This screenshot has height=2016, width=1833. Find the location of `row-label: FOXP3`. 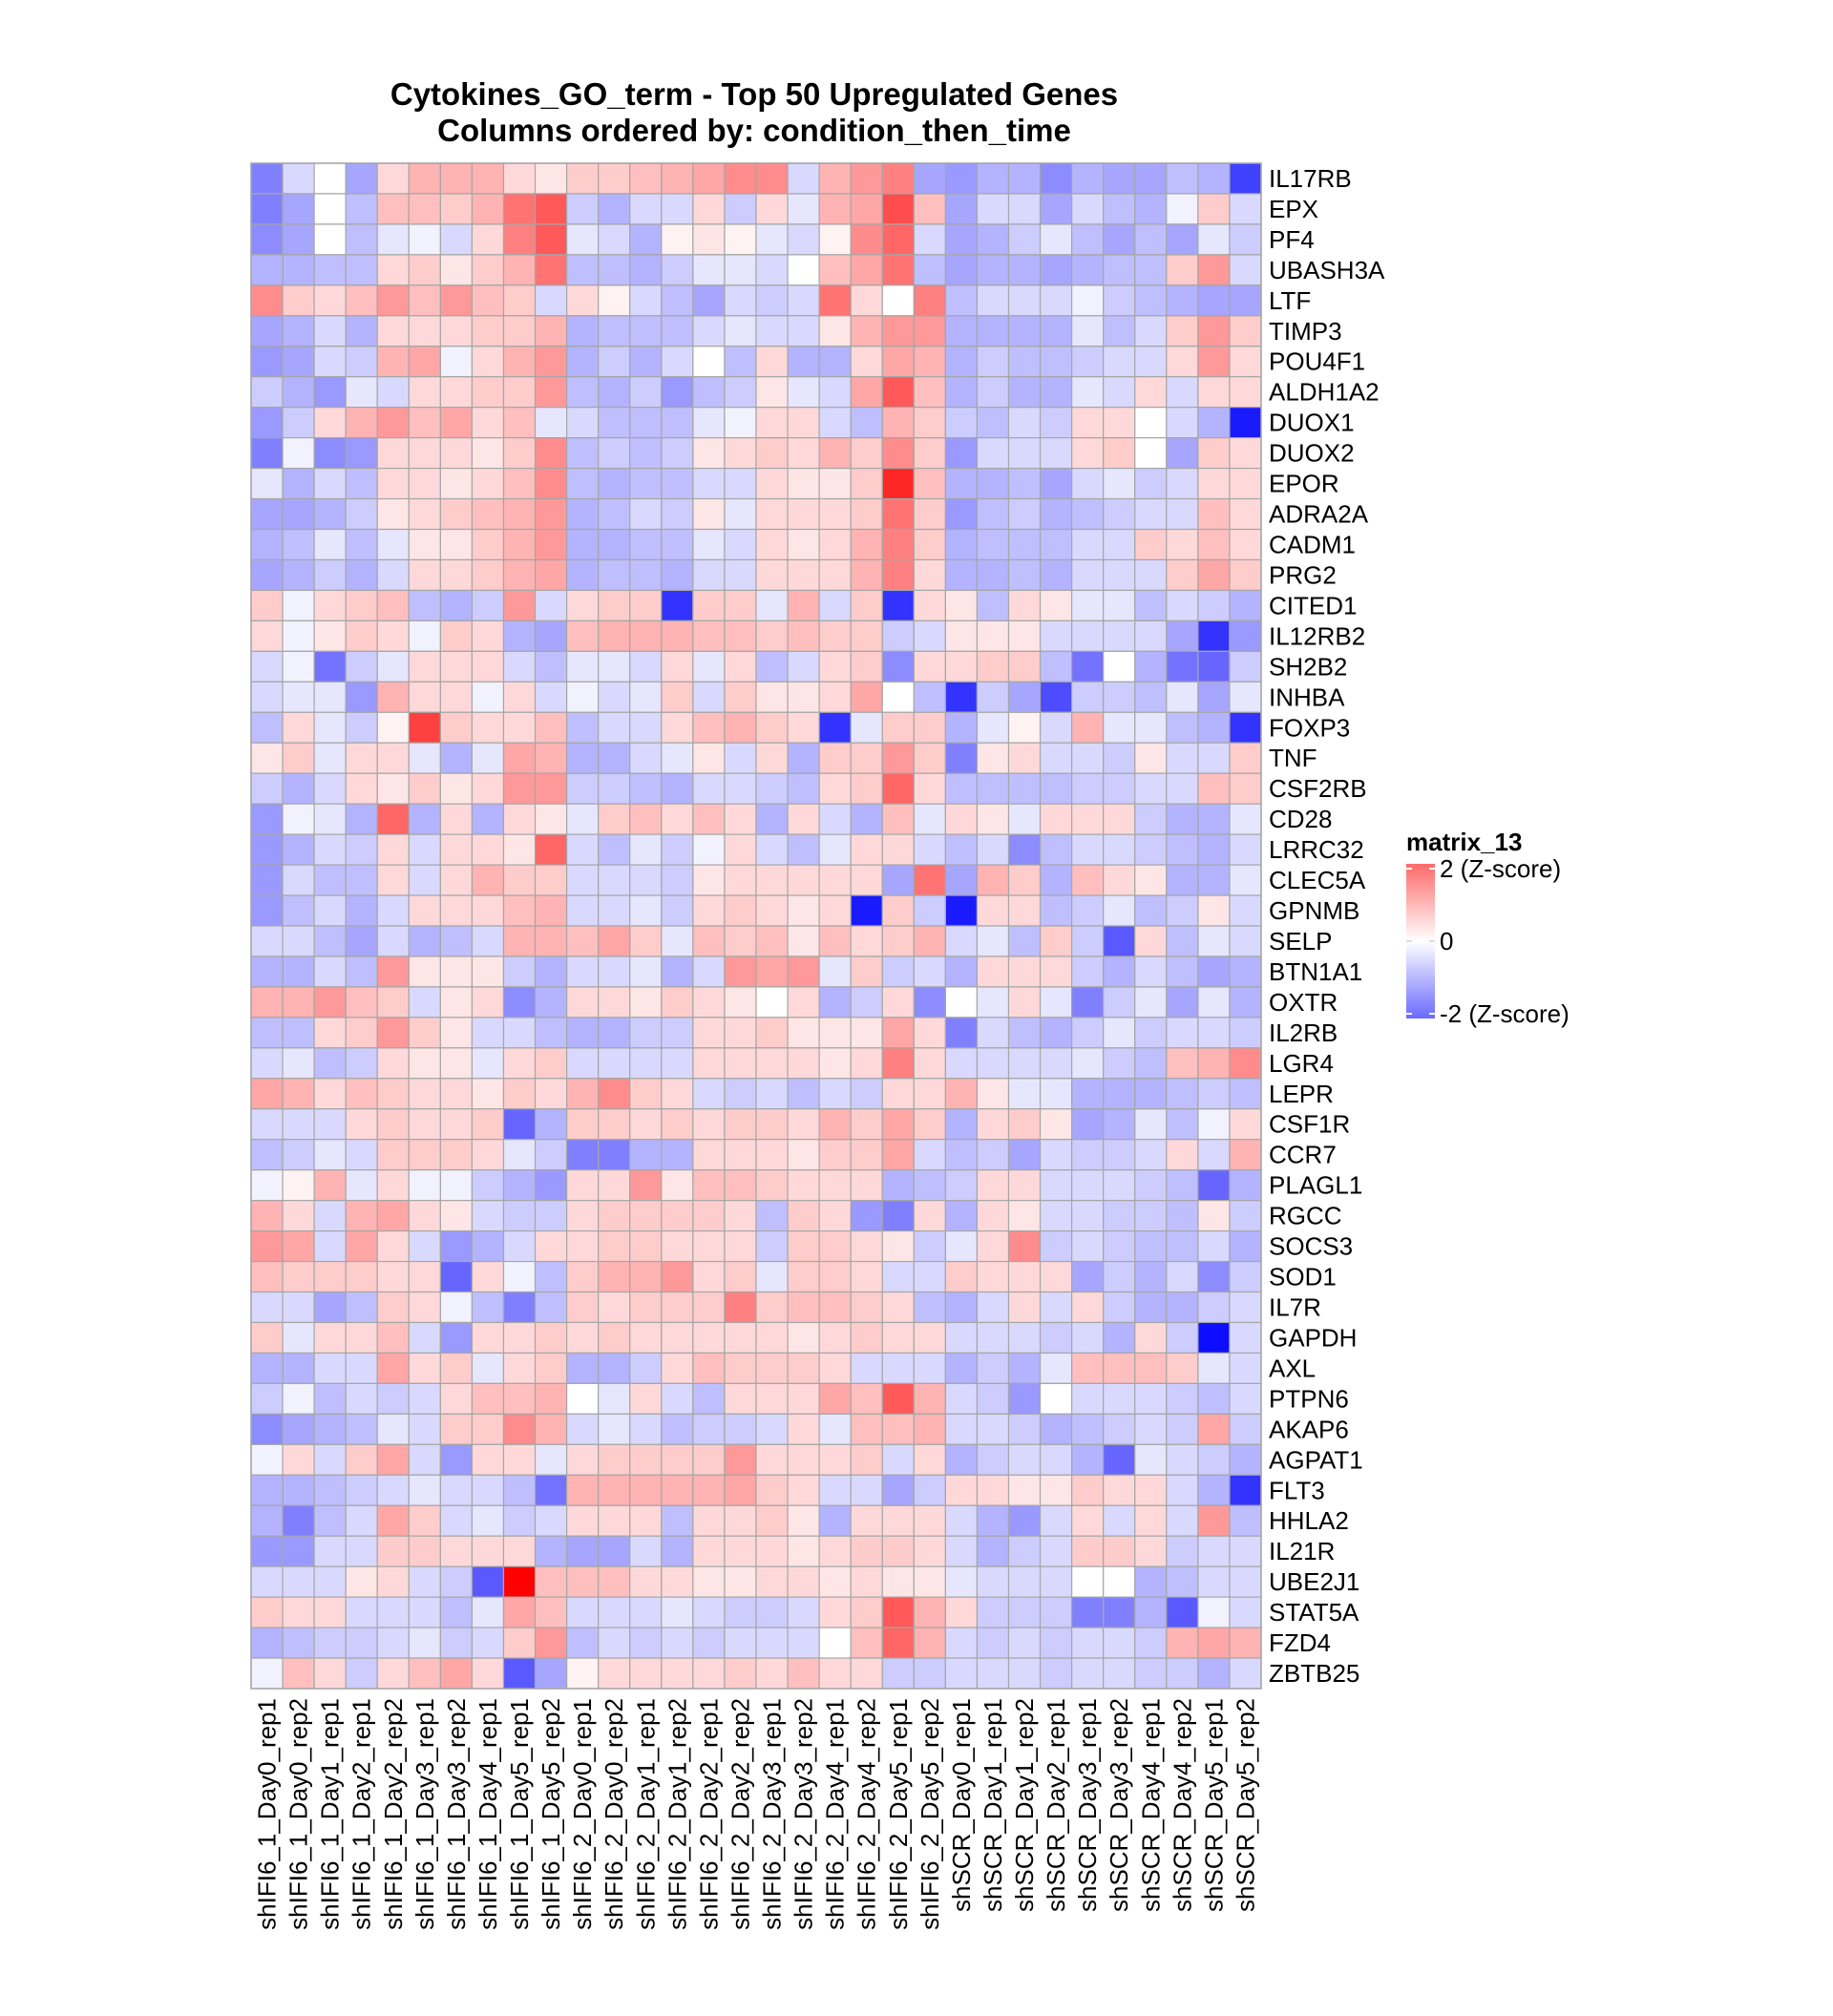

row-label: FOXP3 is located at coordinates (1310, 728).